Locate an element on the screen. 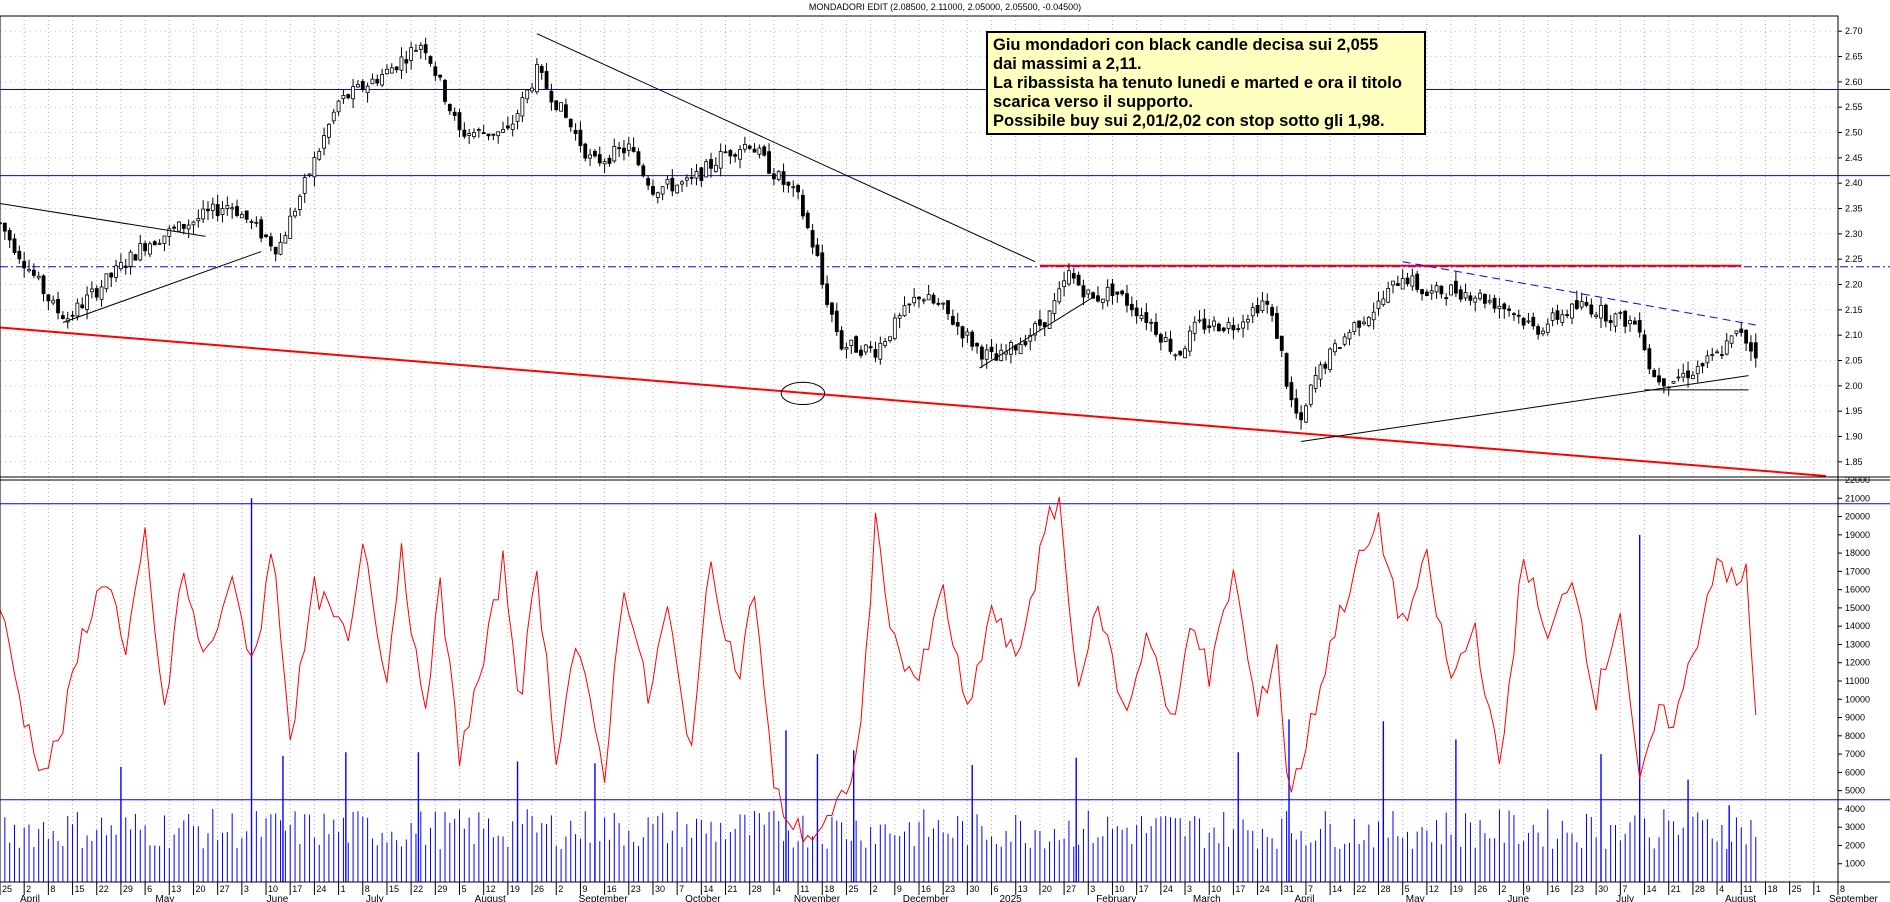 This screenshot has height=902, width=1890. month-label: August is located at coordinates (490, 898).